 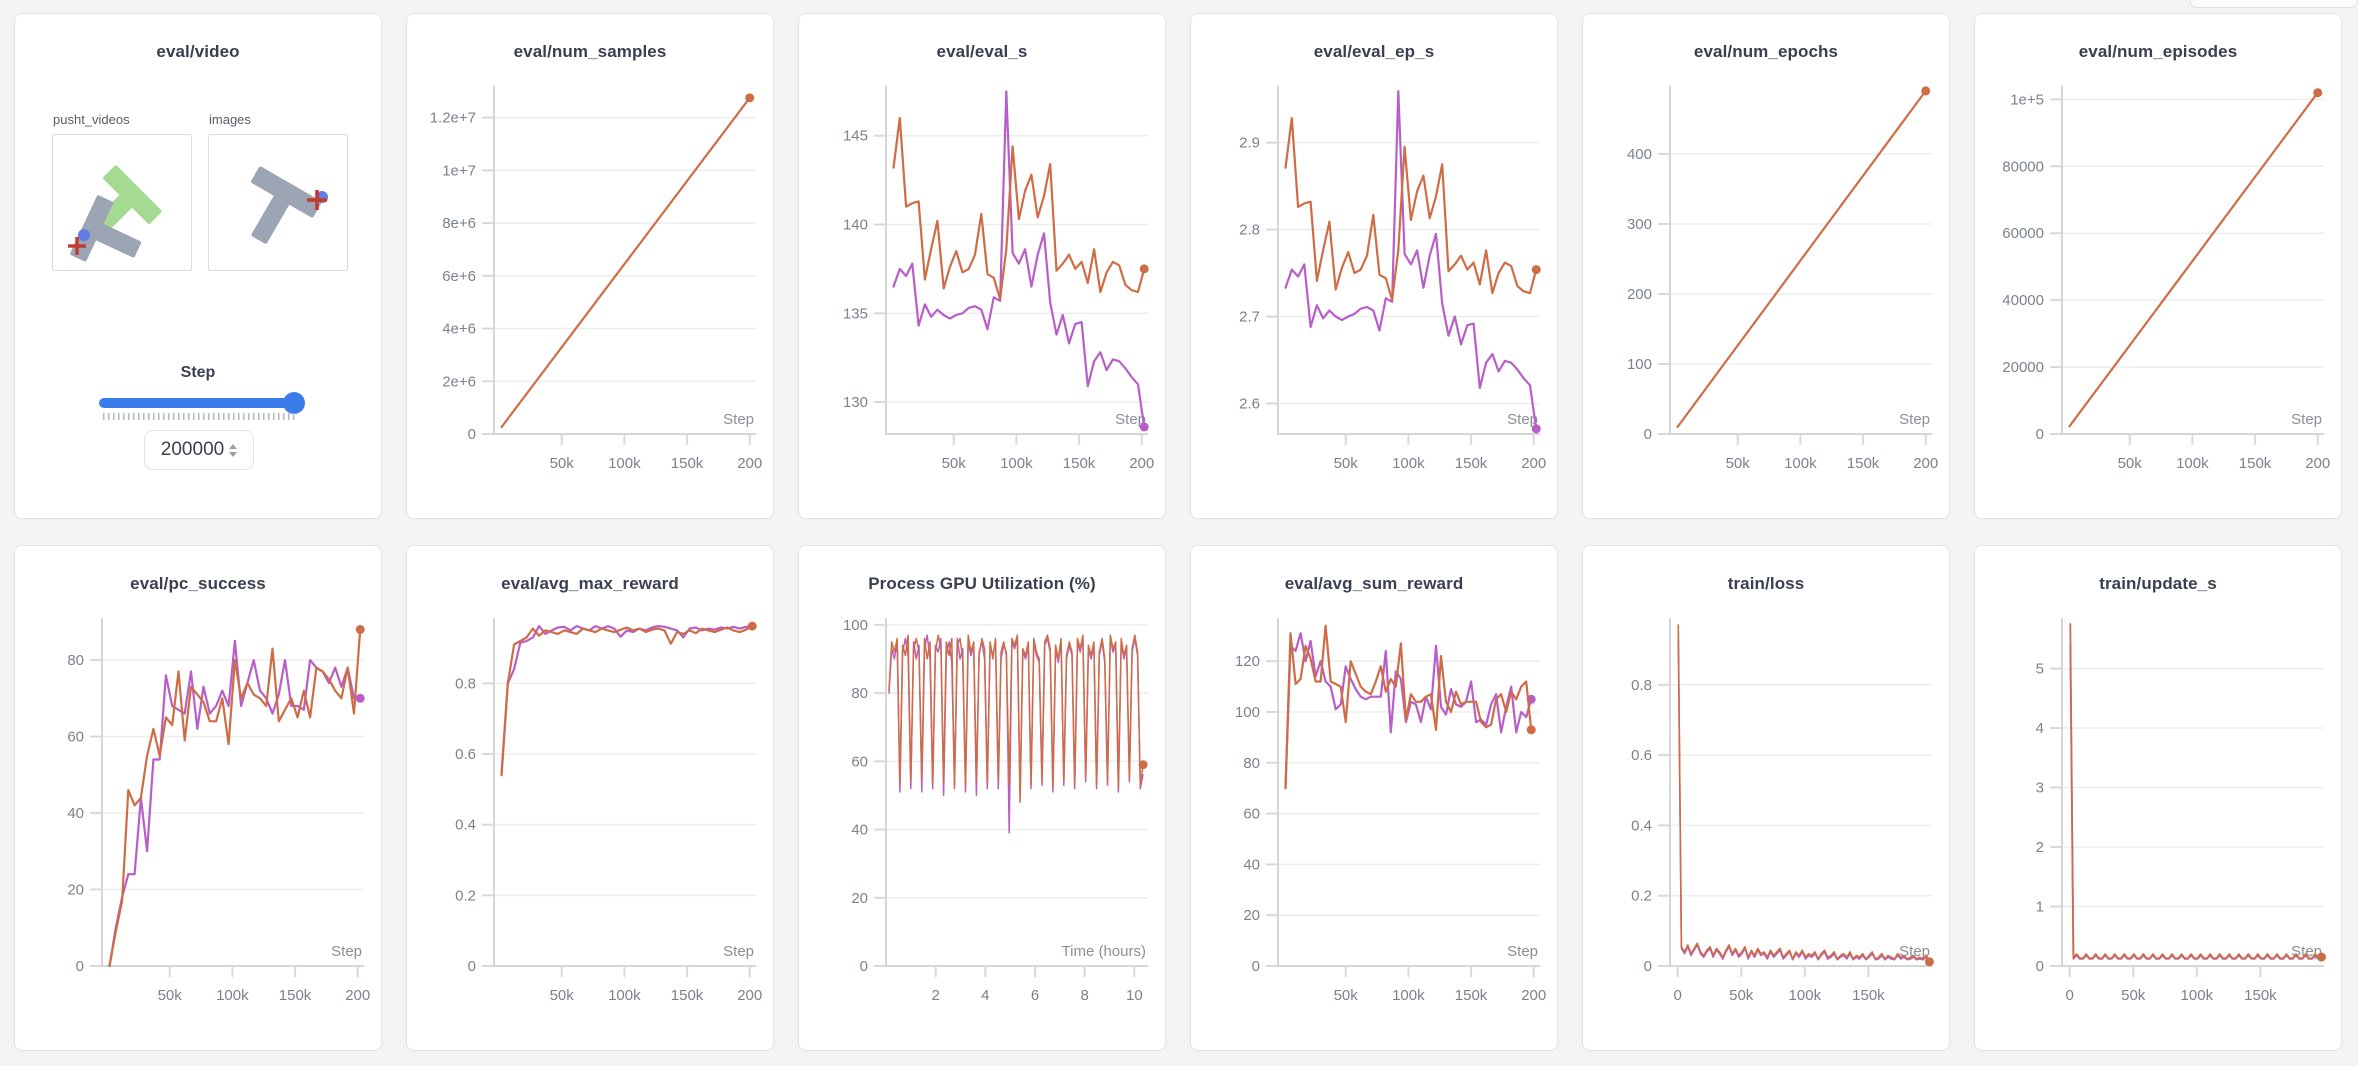 I want to click on svg-text: 0.2, so click(x=465, y=895).